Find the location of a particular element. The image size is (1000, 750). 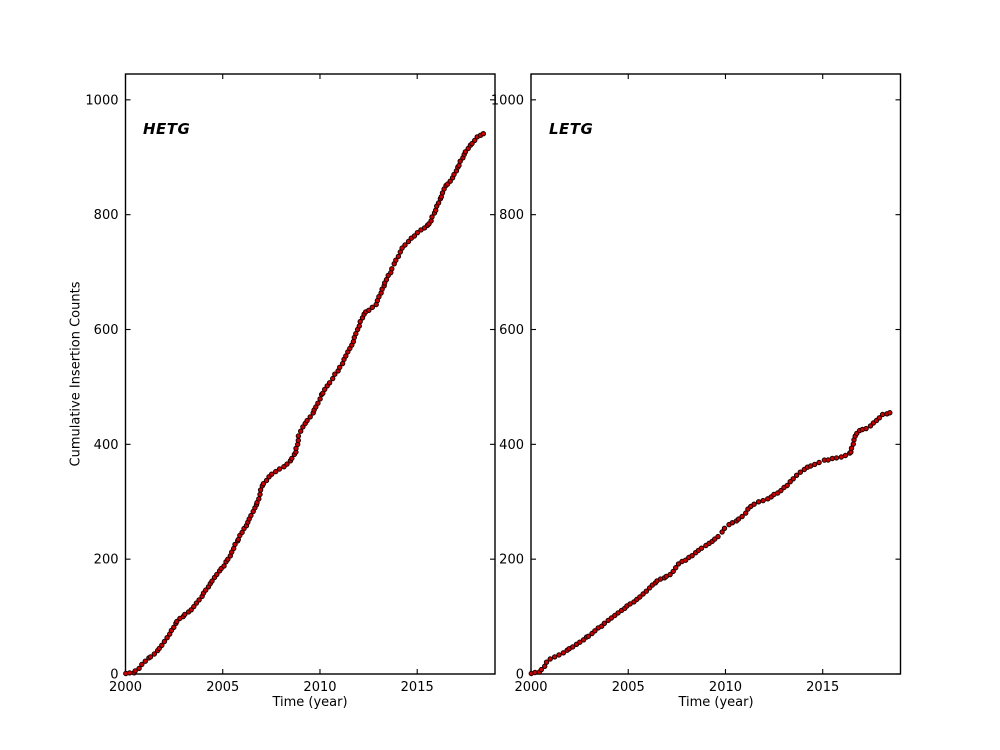

x-tick-label: 2015 is located at coordinates (822, 687).